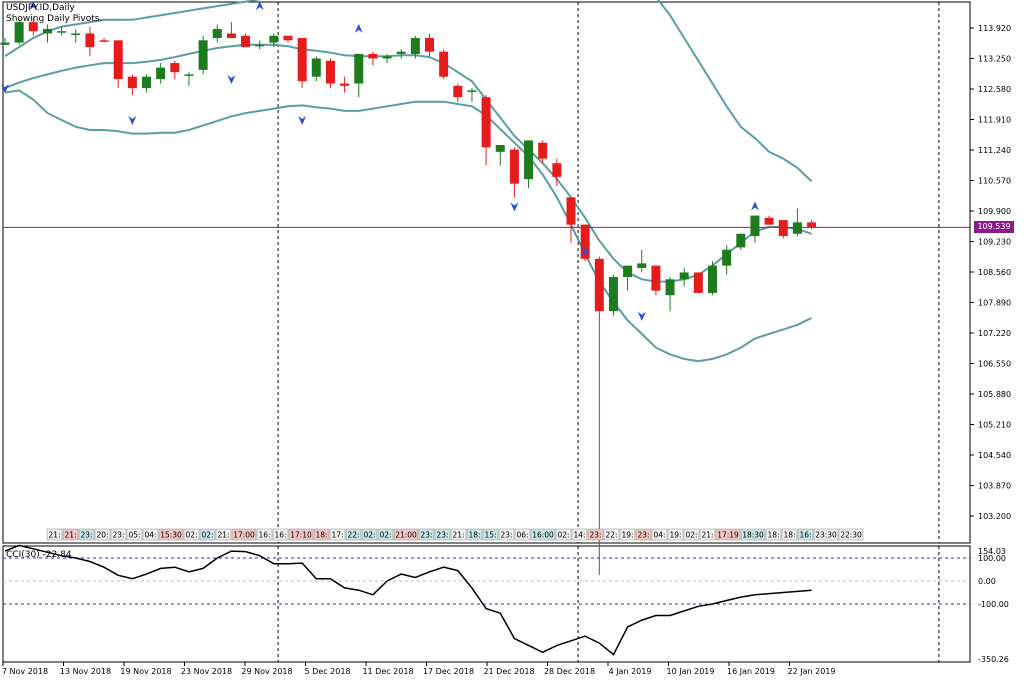 This screenshot has width=1024, height=683. Describe the element at coordinates (508, 671) in the screenshot. I see `time-axis-label: 21 Dec 2018` at that location.